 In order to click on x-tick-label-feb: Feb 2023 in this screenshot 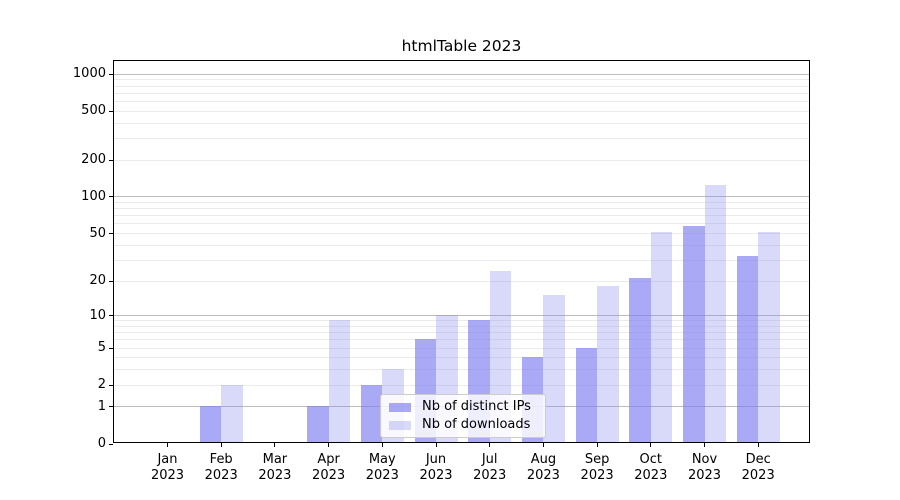, I will do `click(221, 467)`.